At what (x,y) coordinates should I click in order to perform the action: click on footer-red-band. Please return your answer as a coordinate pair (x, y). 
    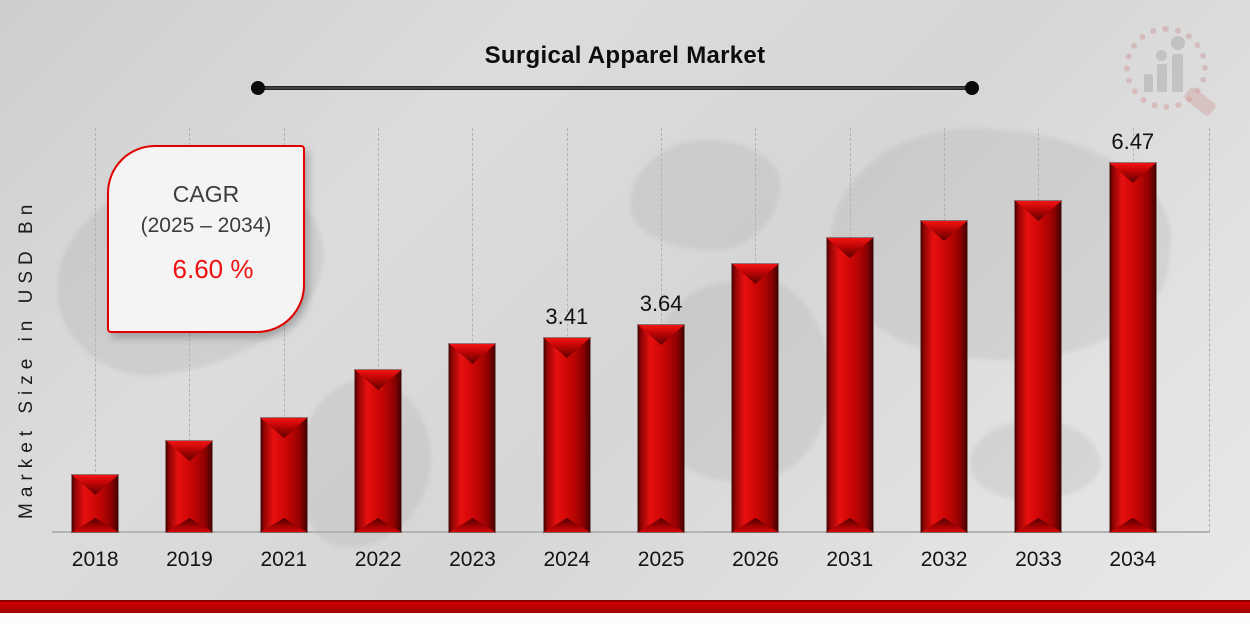
    Looking at the image, I should click on (625, 607).